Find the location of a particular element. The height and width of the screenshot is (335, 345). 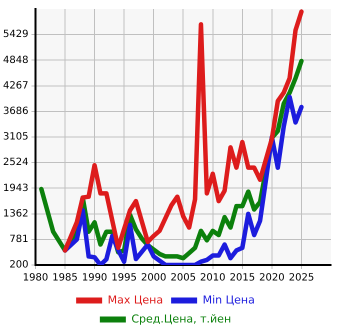

y-tick-label: 4848 is located at coordinates (15, 60).